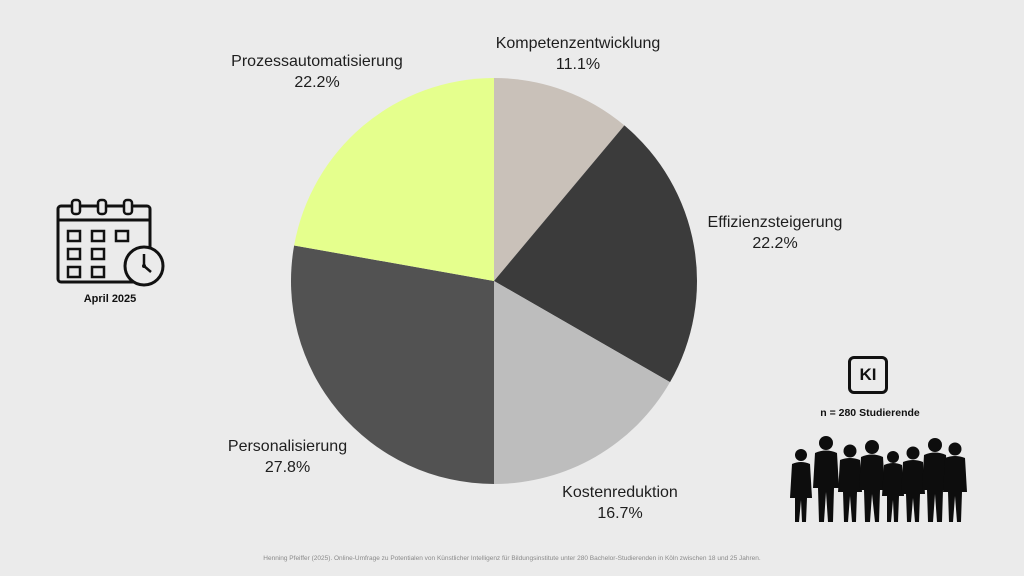 The height and width of the screenshot is (576, 1024). I want to click on clock-icon, so click(144, 266).